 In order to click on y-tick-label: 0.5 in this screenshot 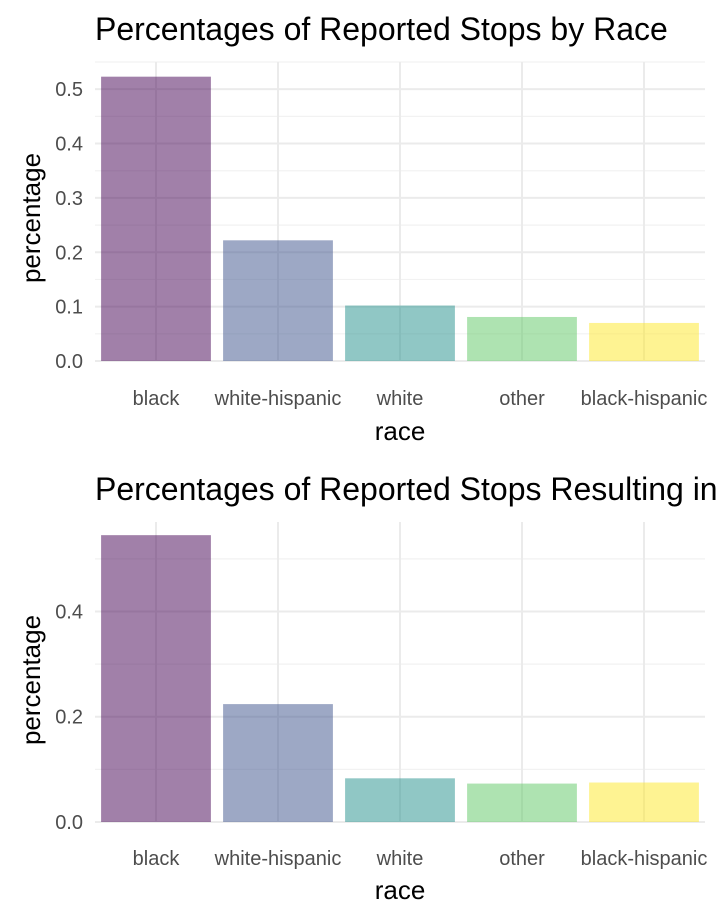, I will do `click(69, 90)`.